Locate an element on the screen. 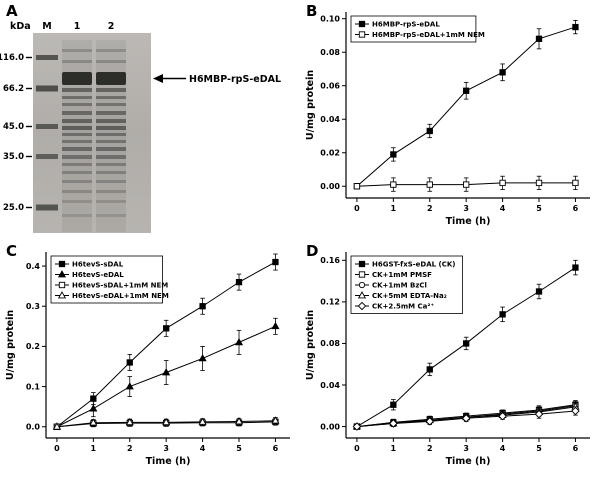 The image size is (600, 480). svg-text: 0.10 is located at coordinates (330, 19).